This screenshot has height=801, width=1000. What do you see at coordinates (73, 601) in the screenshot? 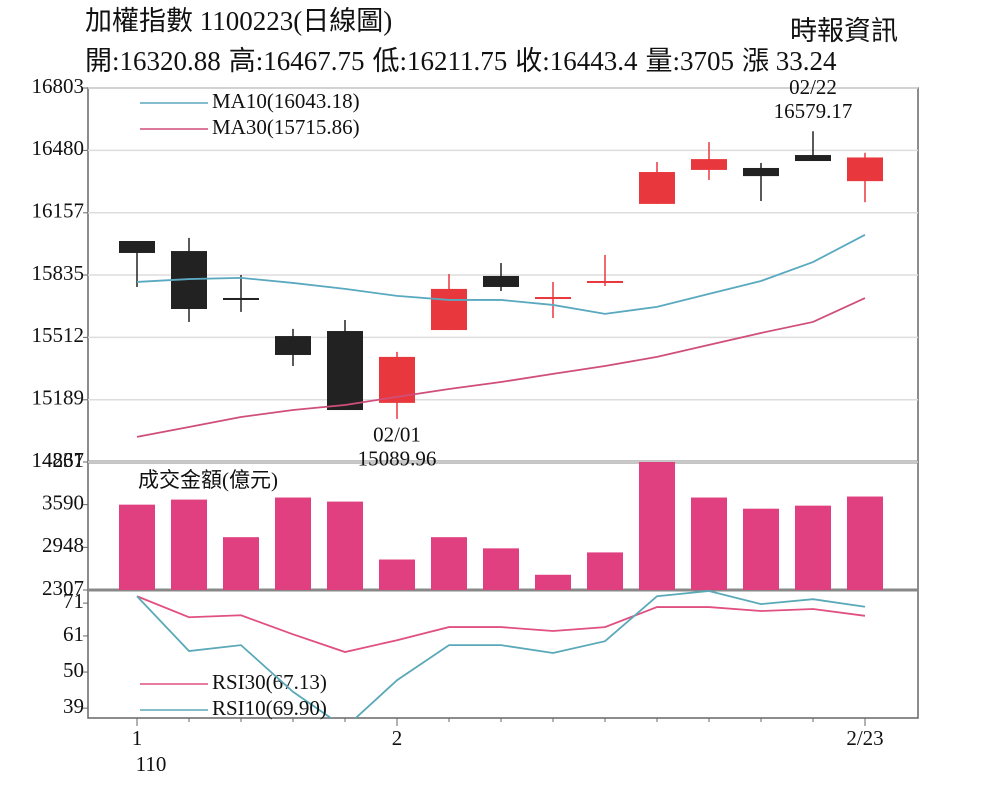
I see `y-tick-label: 71` at bounding box center [73, 601].